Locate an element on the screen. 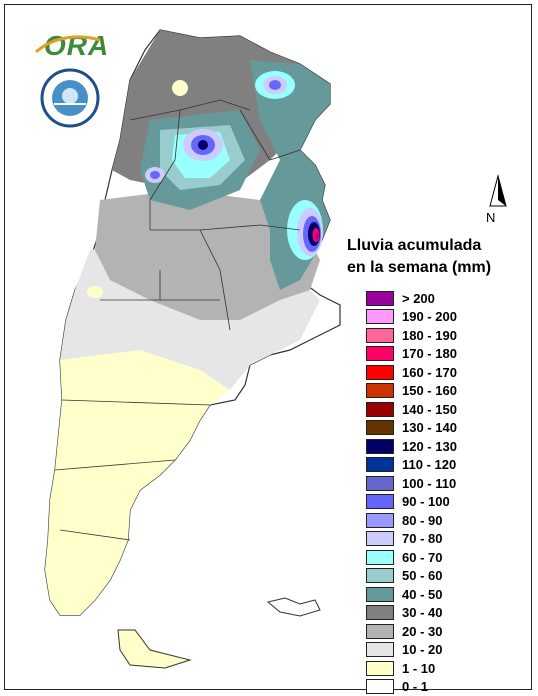 This screenshot has width=538, height=696. smn-seal-icon is located at coordinates (70, 98).